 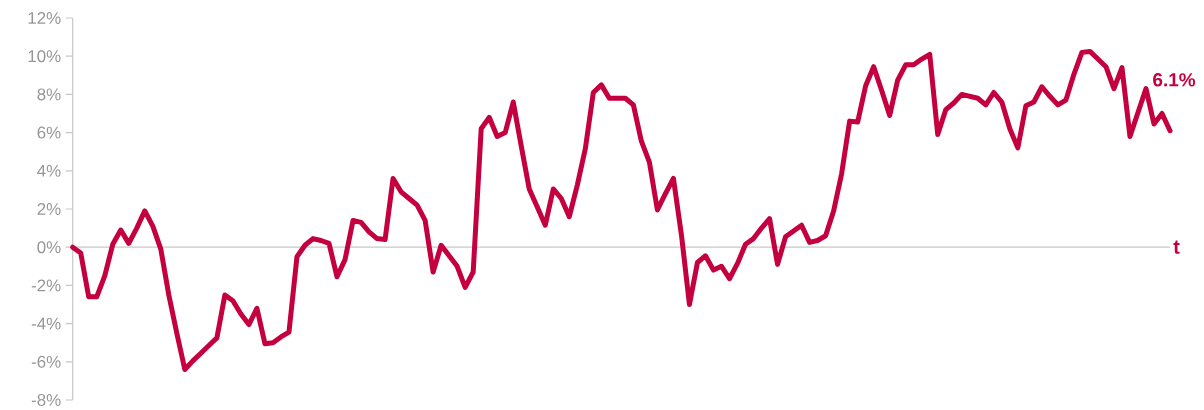 I want to click on y-tick-label: -6%, so click(x=46, y=361).